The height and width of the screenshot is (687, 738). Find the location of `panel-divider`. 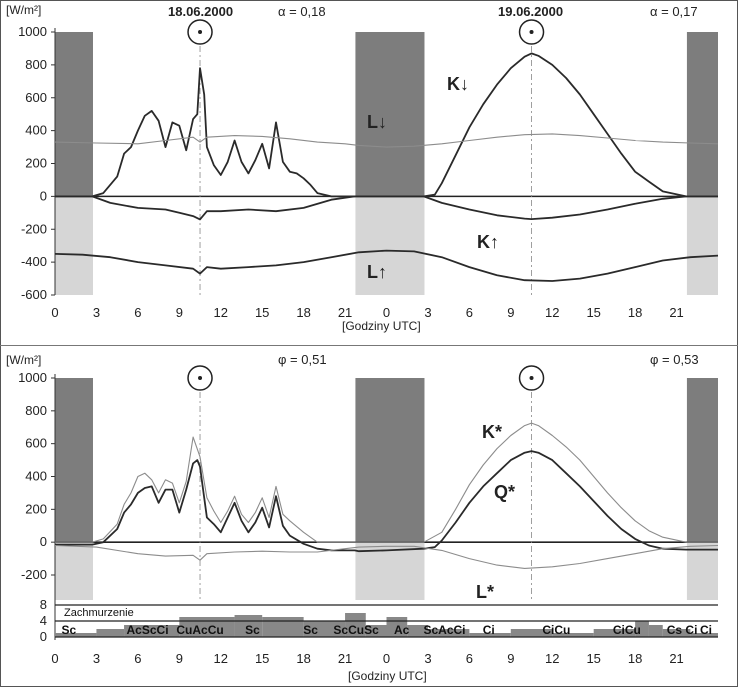

panel-divider is located at coordinates (369, 345).